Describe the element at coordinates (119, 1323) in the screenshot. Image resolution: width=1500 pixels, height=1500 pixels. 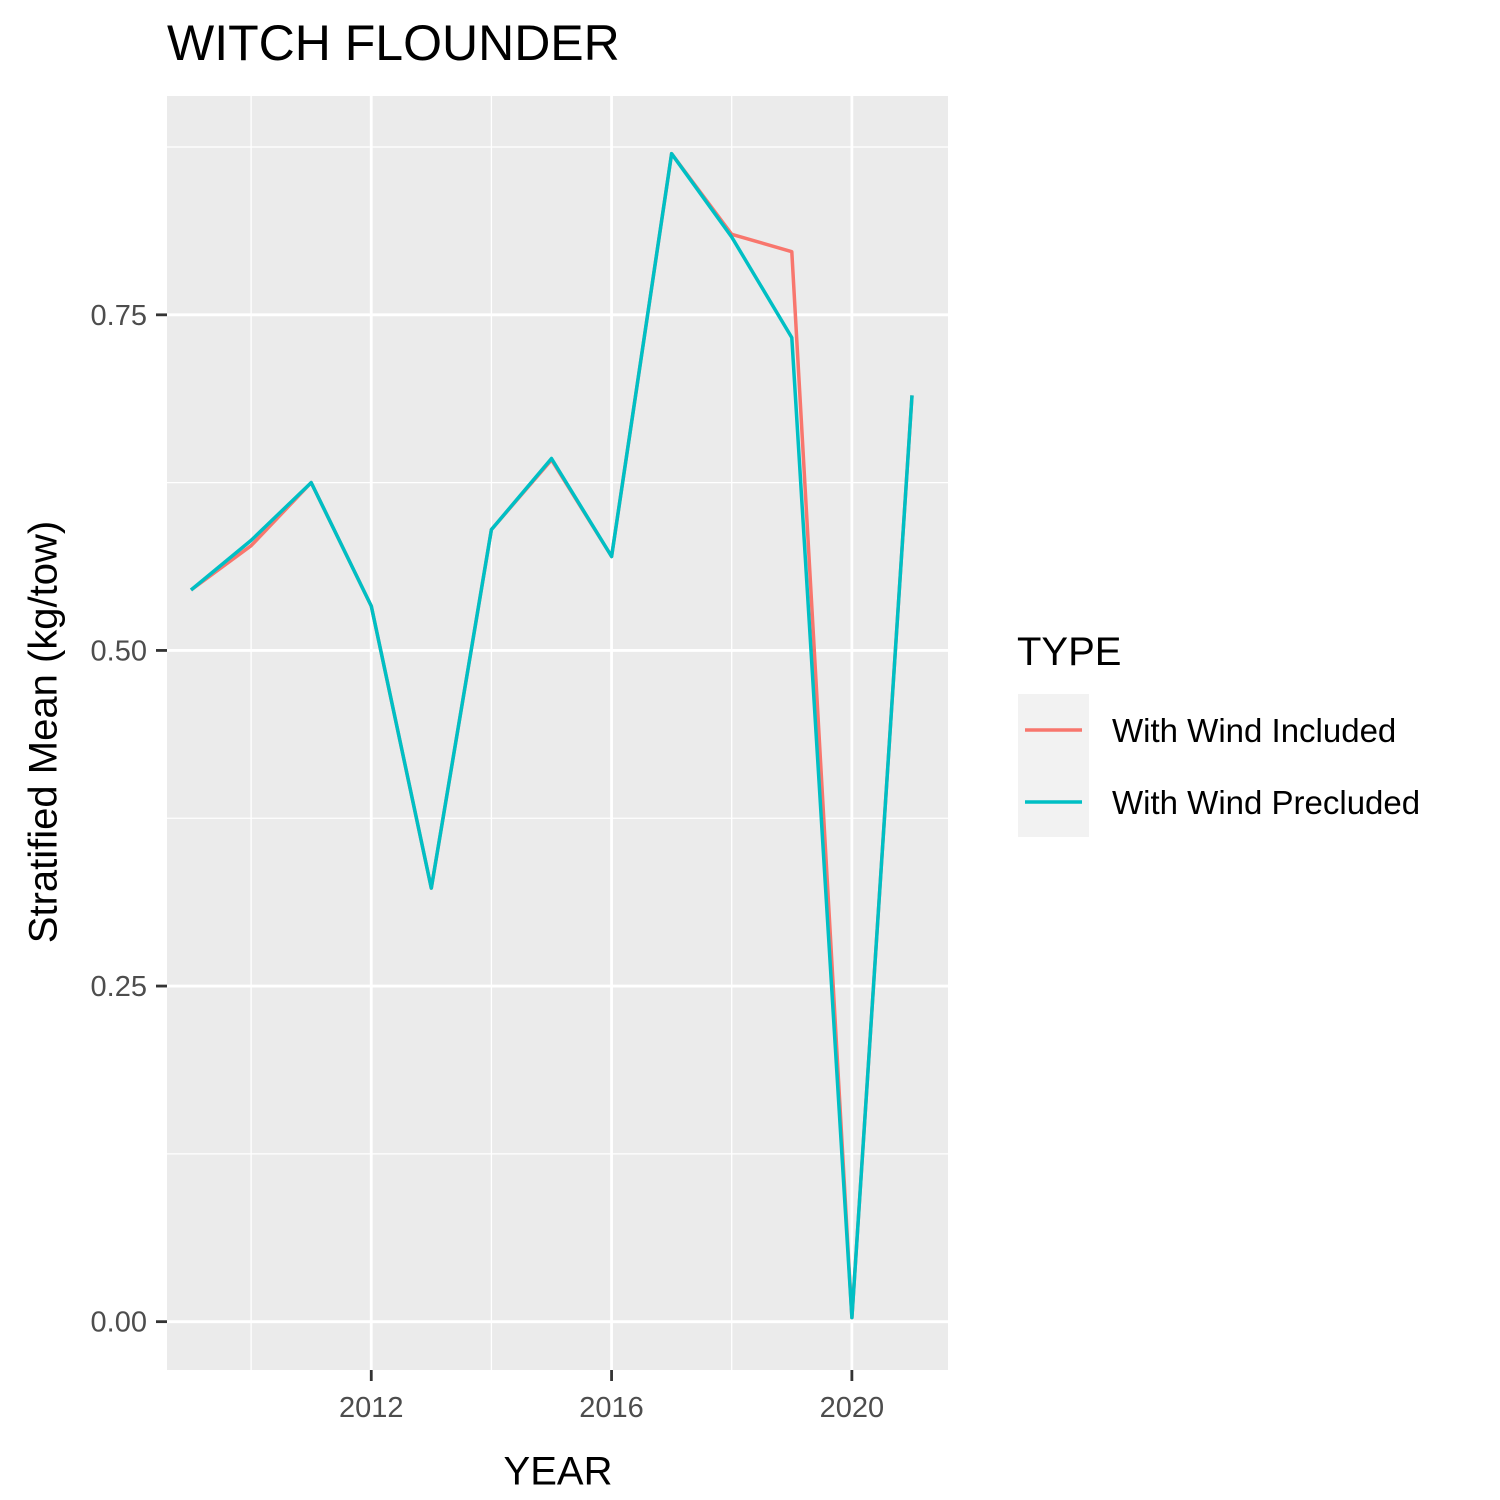
I see `y-tick-label: 0.00` at that location.